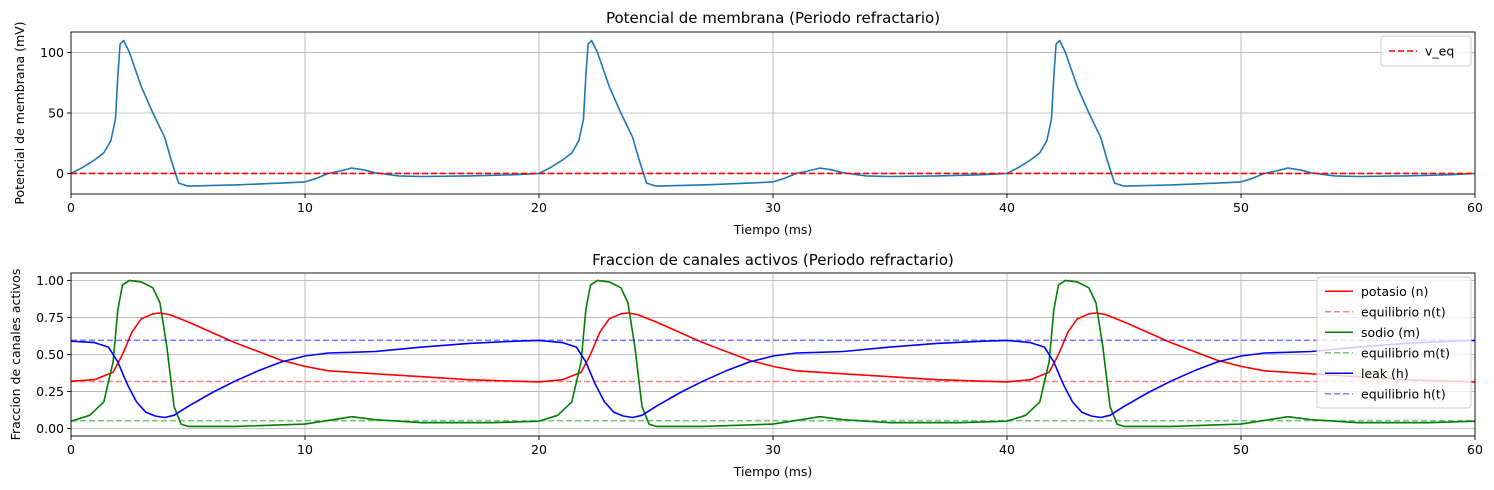 The image size is (1494, 490). Describe the element at coordinates (50, 354) in the screenshot. I see `y-tick-label-2: 0.50` at that location.